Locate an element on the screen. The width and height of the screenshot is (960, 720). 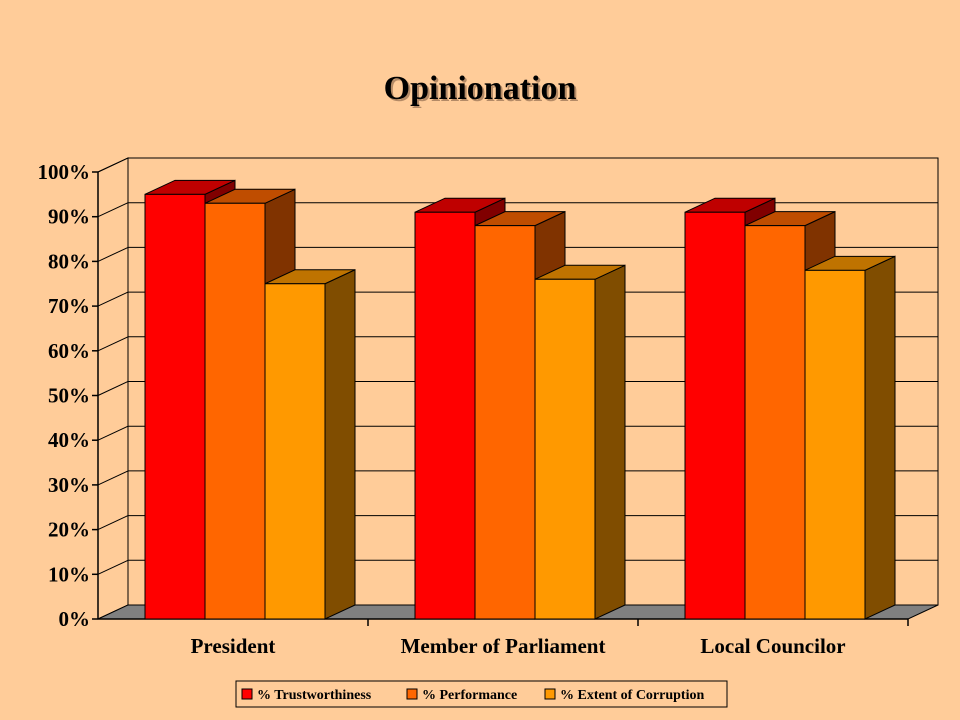
legend-box is located at coordinates (481, 694).